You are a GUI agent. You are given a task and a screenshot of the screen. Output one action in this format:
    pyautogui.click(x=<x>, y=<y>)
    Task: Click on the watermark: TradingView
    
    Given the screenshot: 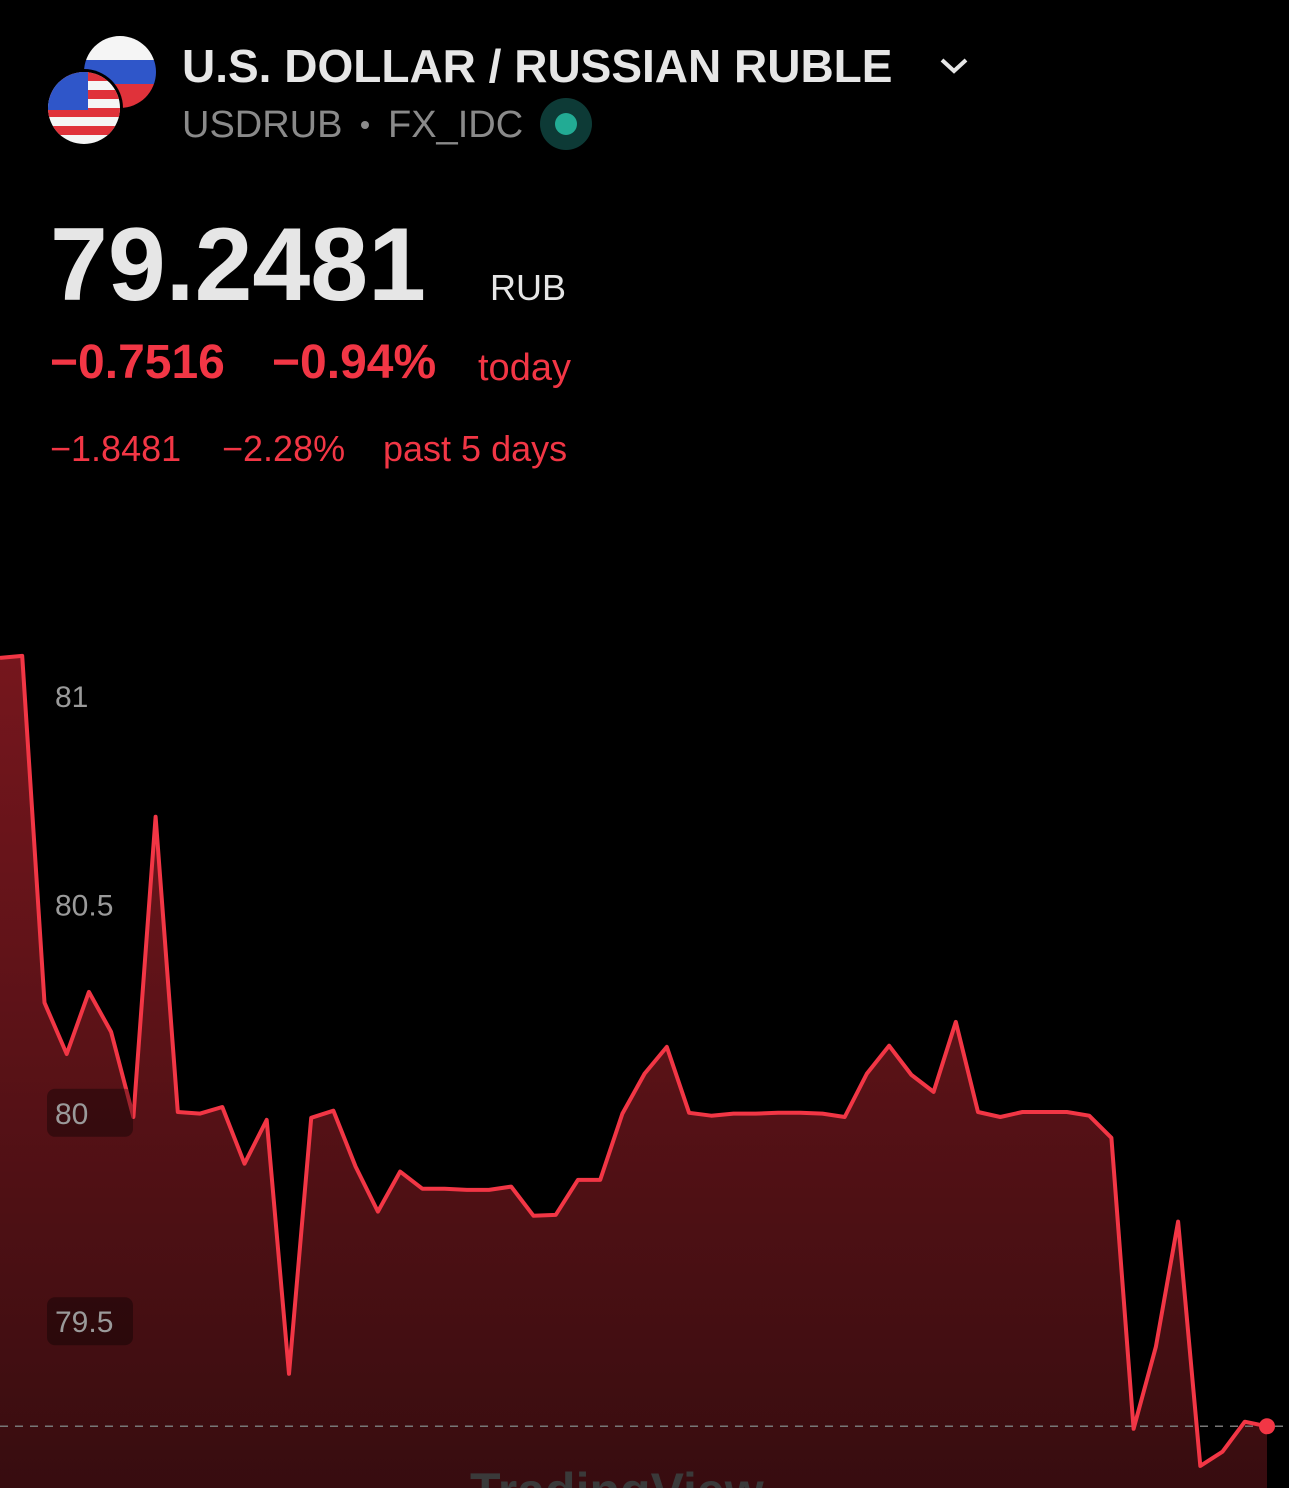 What is the action you would take?
    pyautogui.click(x=617, y=1475)
    